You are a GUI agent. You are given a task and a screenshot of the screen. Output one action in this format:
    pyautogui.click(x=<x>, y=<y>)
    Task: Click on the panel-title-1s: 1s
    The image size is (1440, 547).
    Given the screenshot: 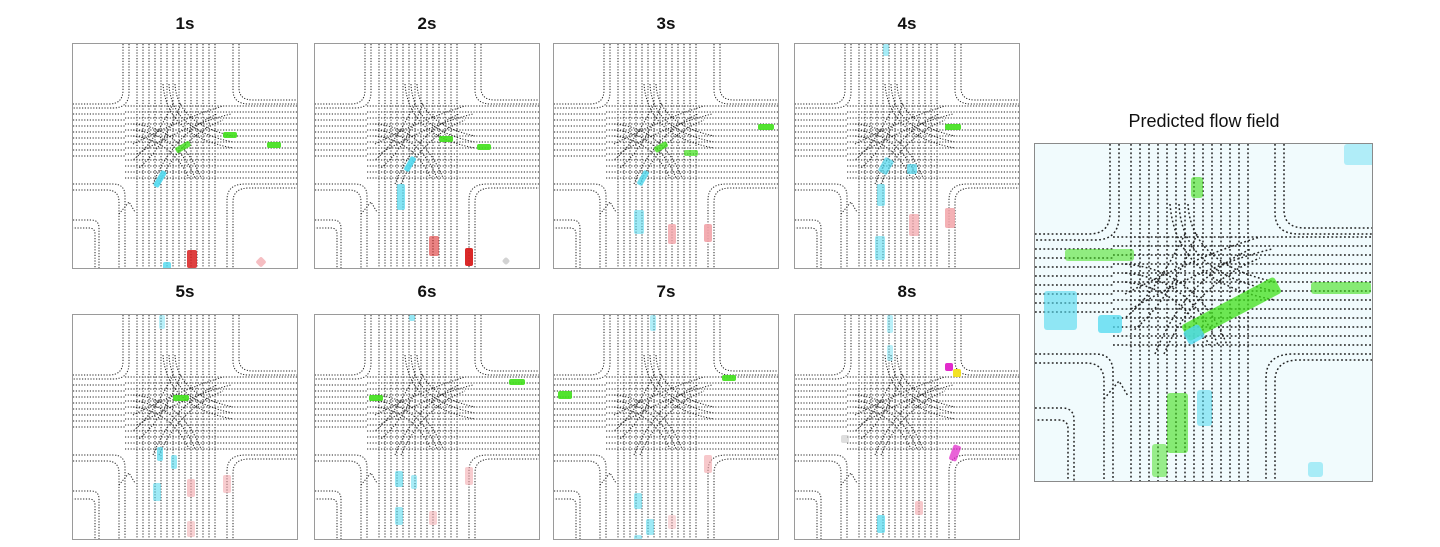 What is the action you would take?
    pyautogui.click(x=185, y=23)
    